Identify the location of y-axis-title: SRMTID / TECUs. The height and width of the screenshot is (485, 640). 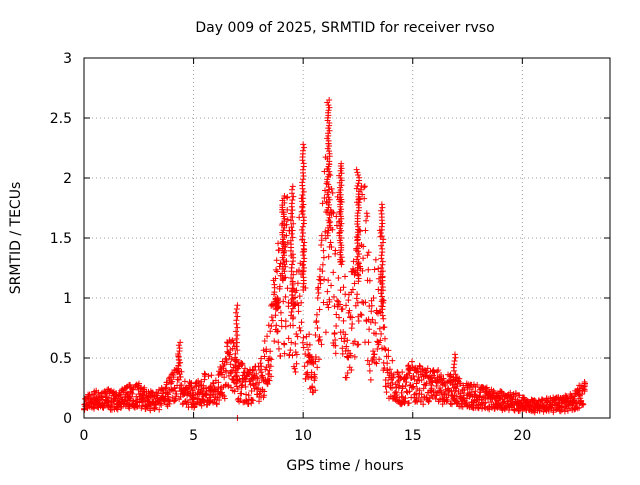
(16, 238).